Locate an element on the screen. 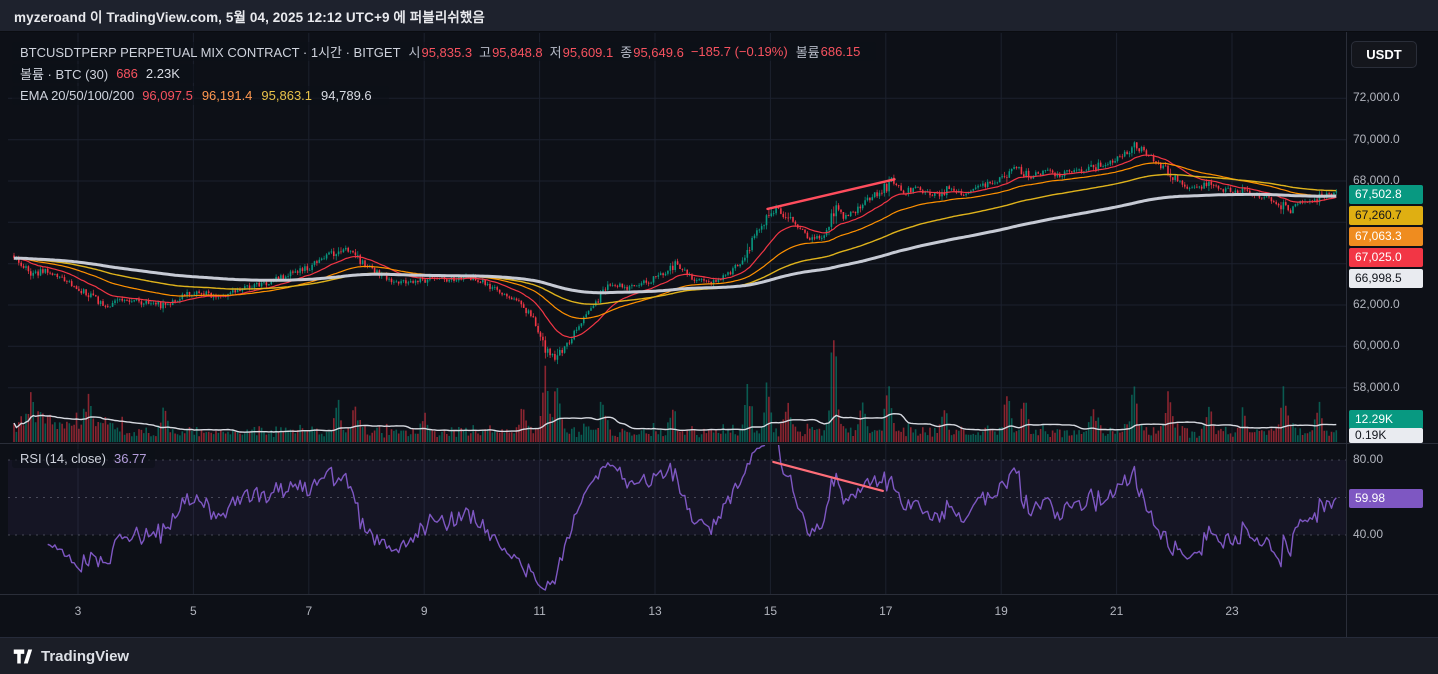 Image resolution: width=1438 pixels, height=674 pixels. volume-small-tag: 0.19K is located at coordinates (1386, 435).